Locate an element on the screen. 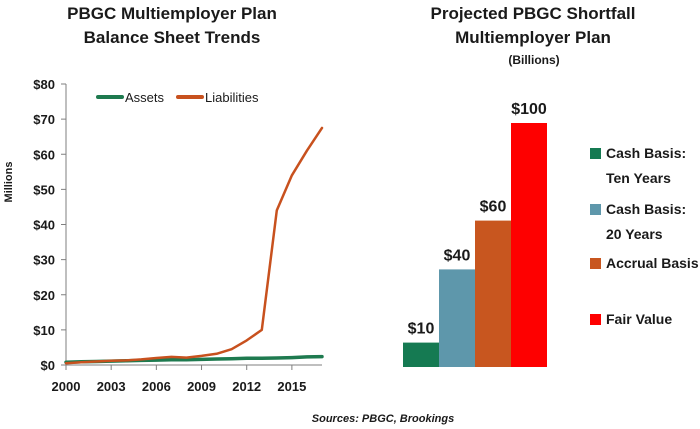 Image resolution: width=700 pixels, height=429 pixels. y-tick-label: $40 is located at coordinates (44, 225).